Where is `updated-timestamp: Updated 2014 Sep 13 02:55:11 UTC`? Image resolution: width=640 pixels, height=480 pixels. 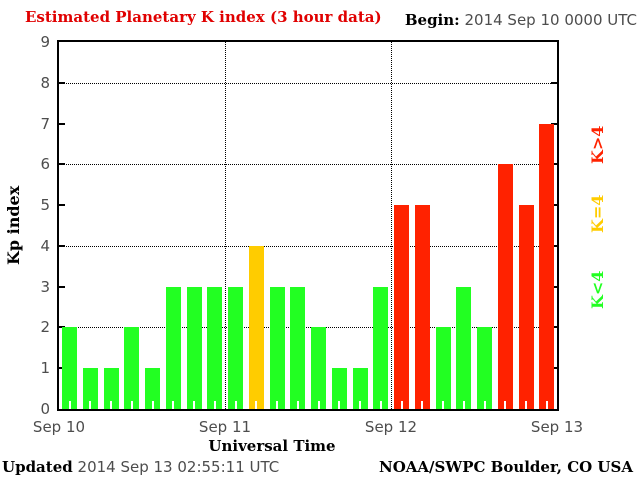 updated-timestamp: Updated 2014 Sep 13 02:55:11 UTC is located at coordinates (140, 467).